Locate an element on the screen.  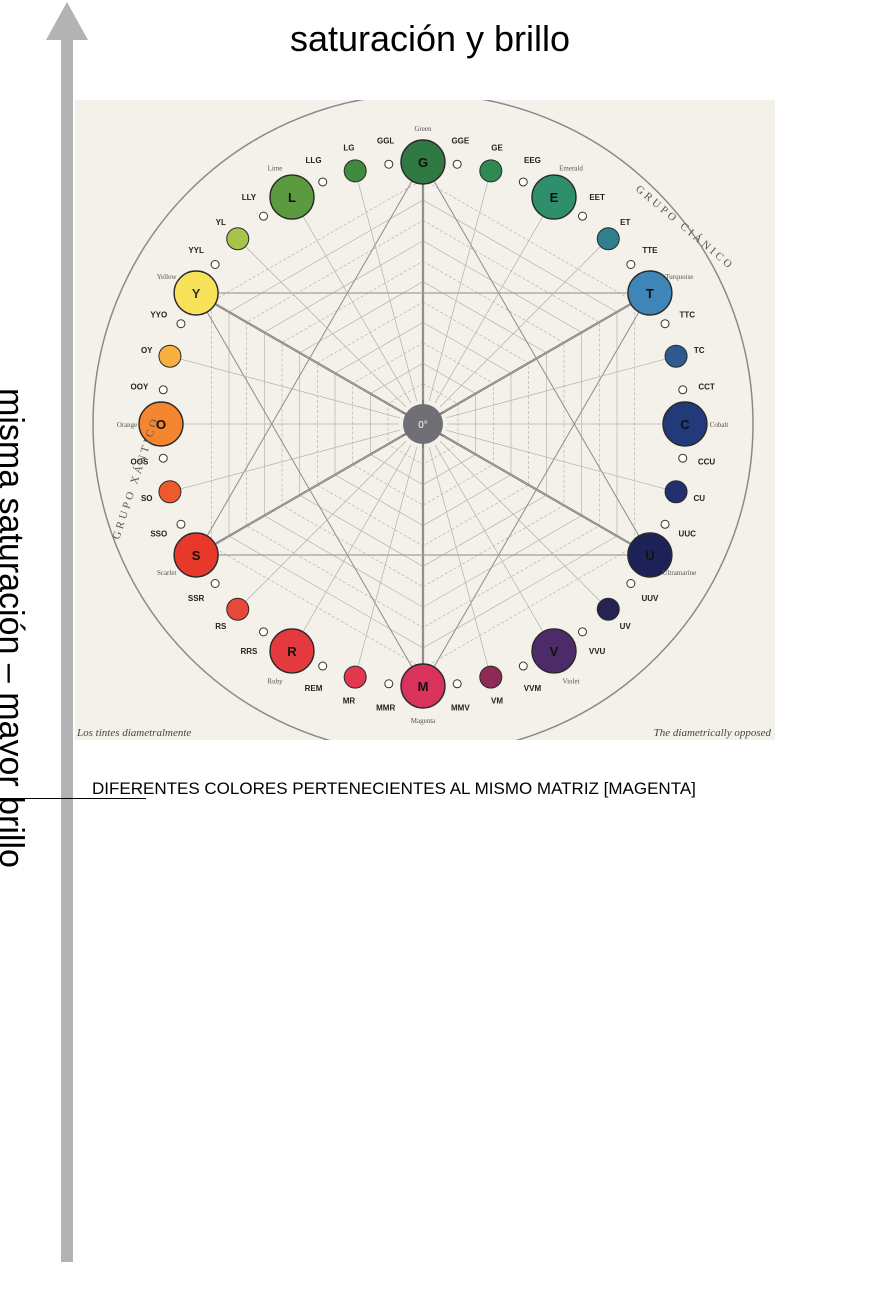
hue-label-m: M is located at coordinates (423, 686).